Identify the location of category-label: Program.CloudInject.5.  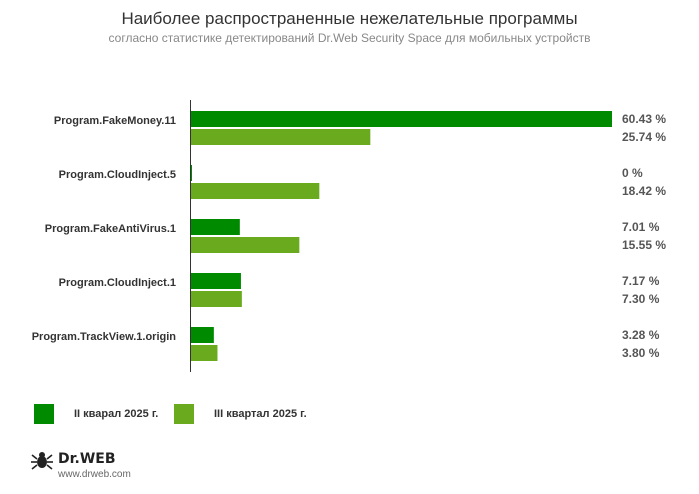
(117, 175).